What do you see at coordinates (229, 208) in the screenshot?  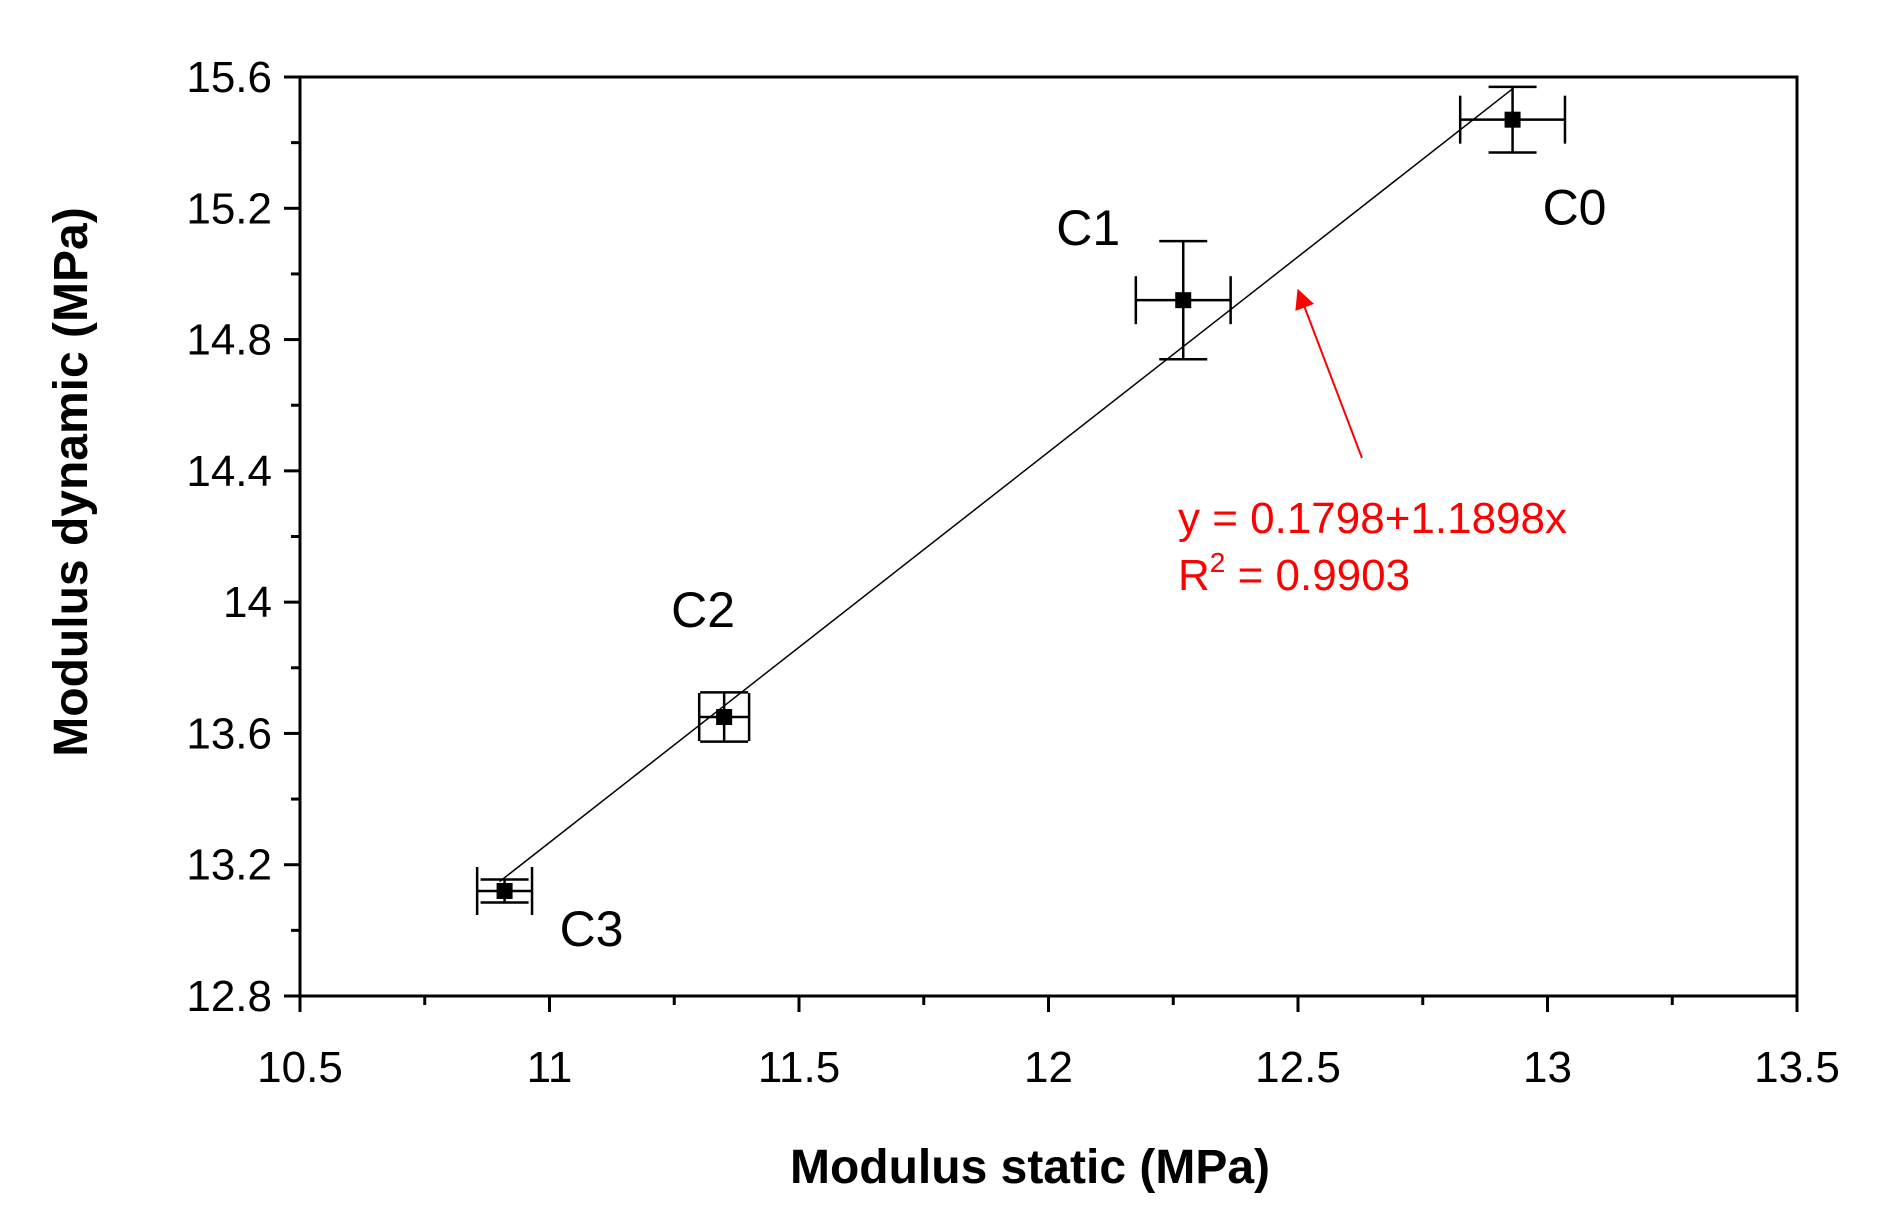 I see `y-tick-label: 15.2` at bounding box center [229, 208].